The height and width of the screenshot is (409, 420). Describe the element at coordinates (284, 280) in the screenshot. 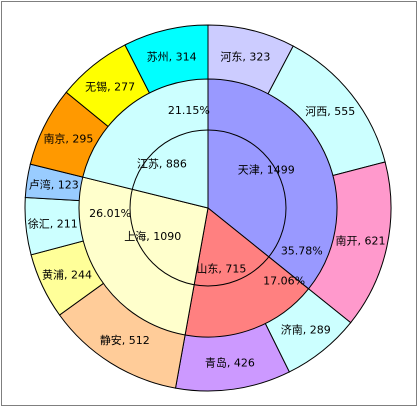

I see `inner-percent-1: 17.06%` at that location.